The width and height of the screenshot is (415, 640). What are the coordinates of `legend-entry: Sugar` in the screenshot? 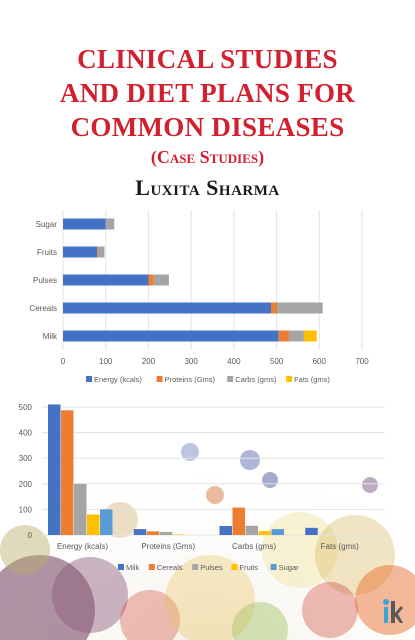 It's located at (289, 567).